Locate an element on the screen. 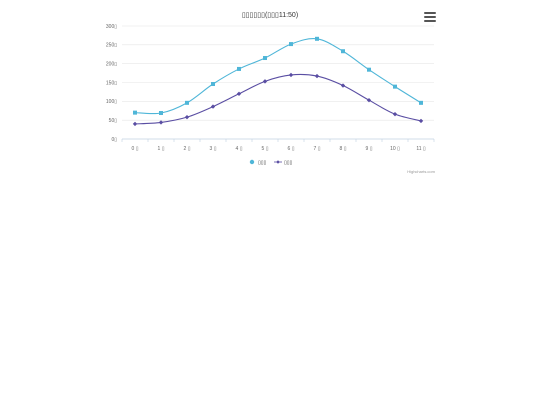 The image size is (540, 405). grid-lines is located at coordinates (278, 73).